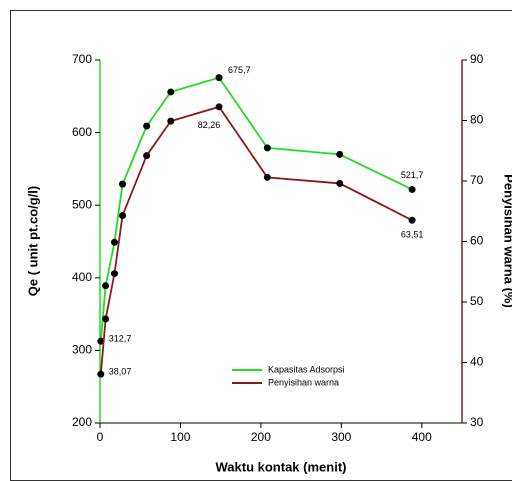 The height and width of the screenshot is (481, 512). I want to click on x-tick-label: 200, so click(261, 437).